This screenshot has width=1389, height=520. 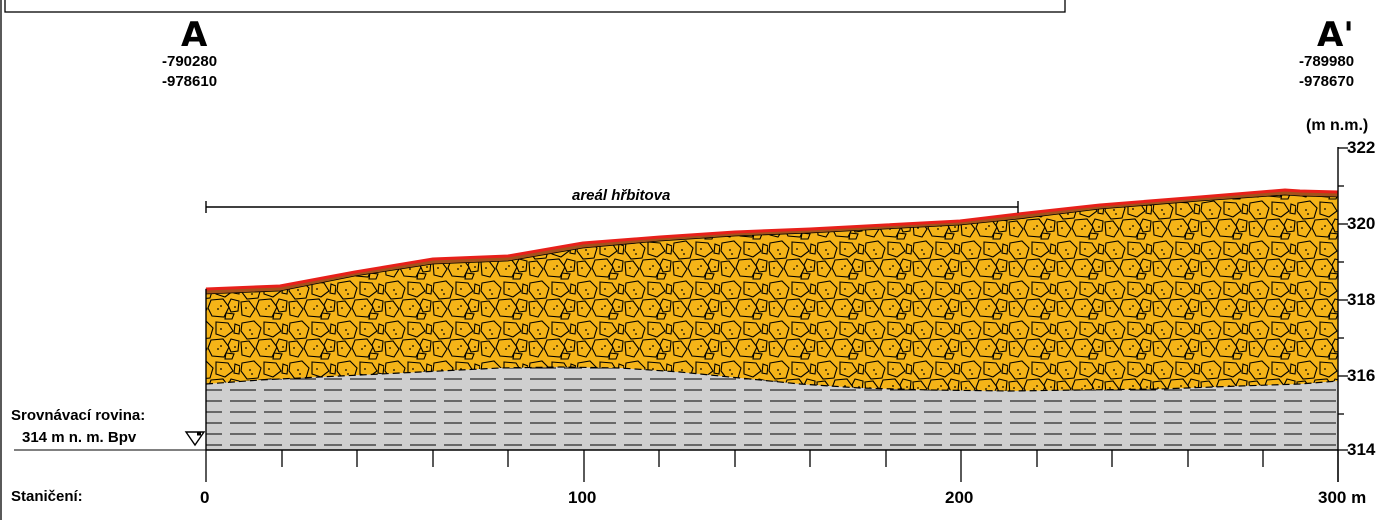 I want to click on datum-label-line1: Srovnávací rovina:, so click(x=78, y=415).